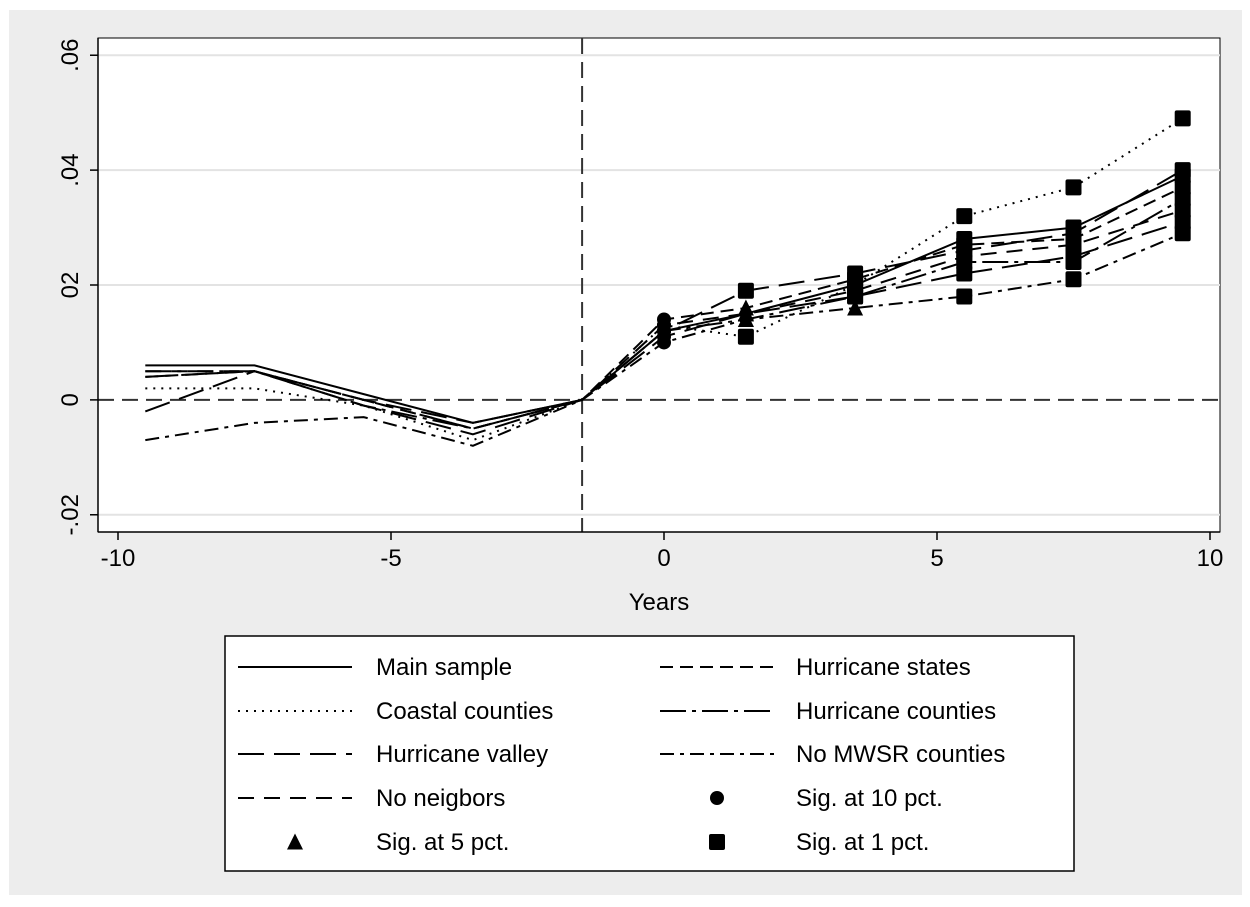 The image size is (1250, 907). I want to click on legend-marker-circle, so click(717, 798).